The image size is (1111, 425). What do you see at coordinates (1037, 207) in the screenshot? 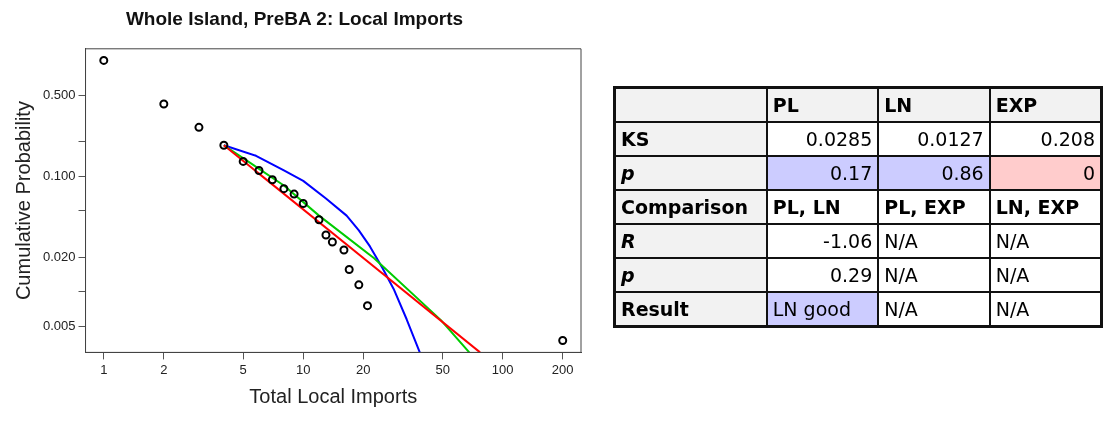
I see `text: LN, EXP` at bounding box center [1037, 207].